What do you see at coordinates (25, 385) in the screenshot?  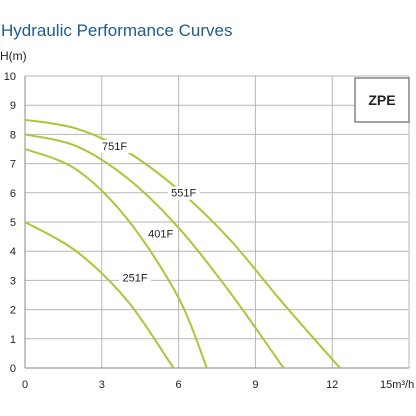 I see `x-tick-label: 0` at bounding box center [25, 385].